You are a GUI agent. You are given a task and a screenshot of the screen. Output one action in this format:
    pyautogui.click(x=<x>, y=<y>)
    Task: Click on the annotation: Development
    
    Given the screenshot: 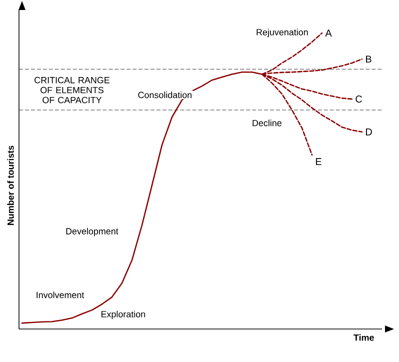 What is the action you would take?
    pyautogui.click(x=92, y=232)
    